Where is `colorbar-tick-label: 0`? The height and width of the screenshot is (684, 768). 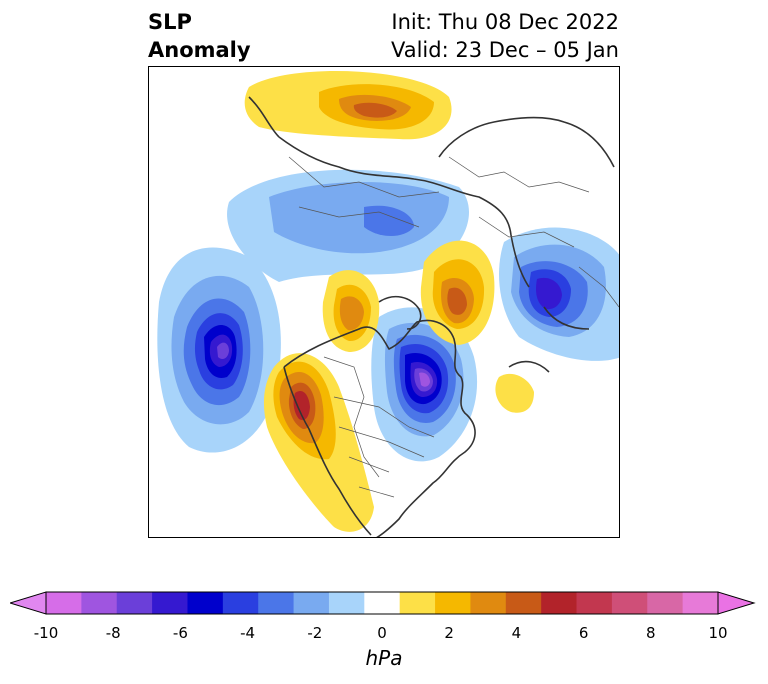
colorbar-tick-label: 0 is located at coordinates (382, 633).